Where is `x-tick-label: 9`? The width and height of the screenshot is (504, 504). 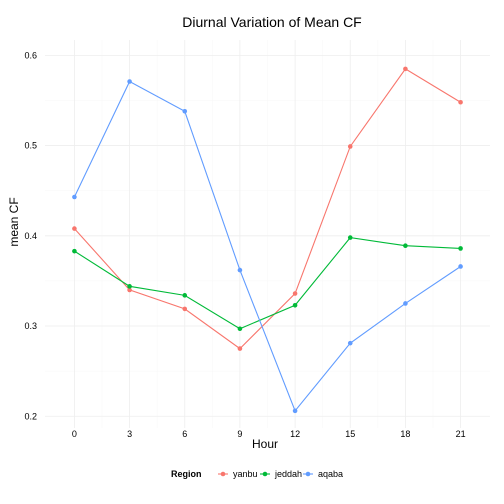
x-tick-label: 9 is located at coordinates (239, 434).